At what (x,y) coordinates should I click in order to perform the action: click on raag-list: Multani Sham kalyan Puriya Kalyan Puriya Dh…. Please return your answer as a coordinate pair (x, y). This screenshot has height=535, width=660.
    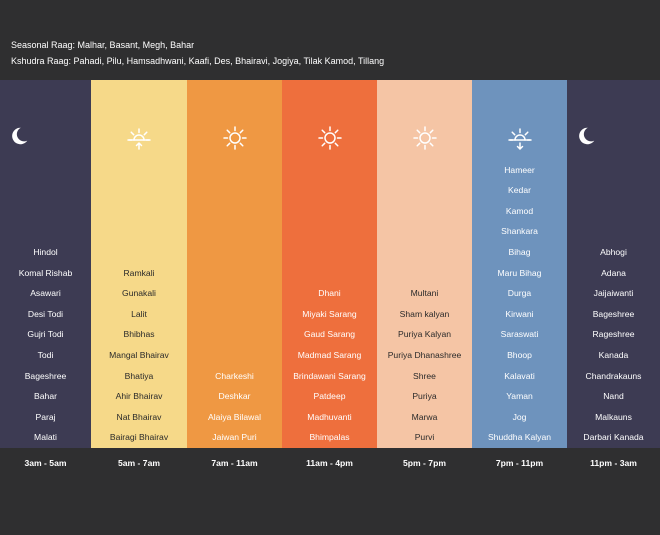
    Looking at the image, I should click on (424, 365).